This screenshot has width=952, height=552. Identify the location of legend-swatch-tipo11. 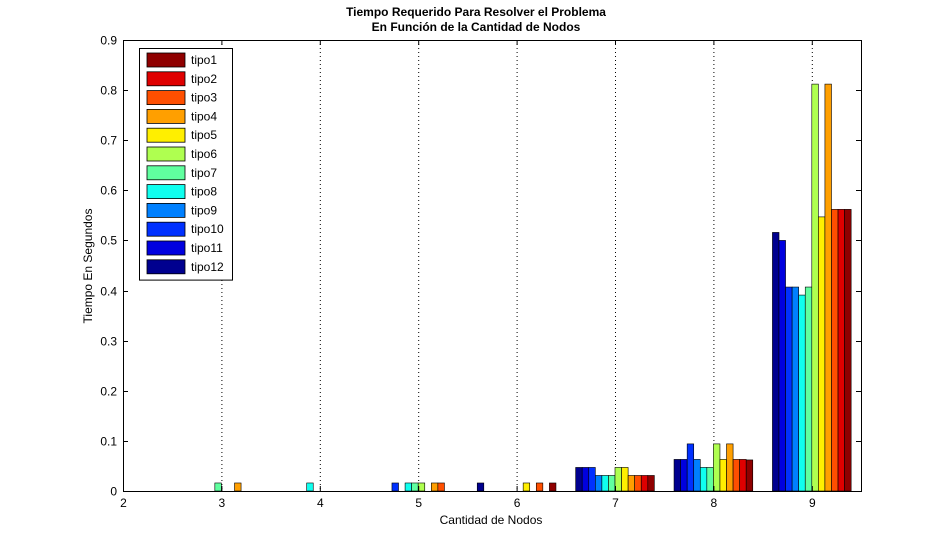
(166, 248).